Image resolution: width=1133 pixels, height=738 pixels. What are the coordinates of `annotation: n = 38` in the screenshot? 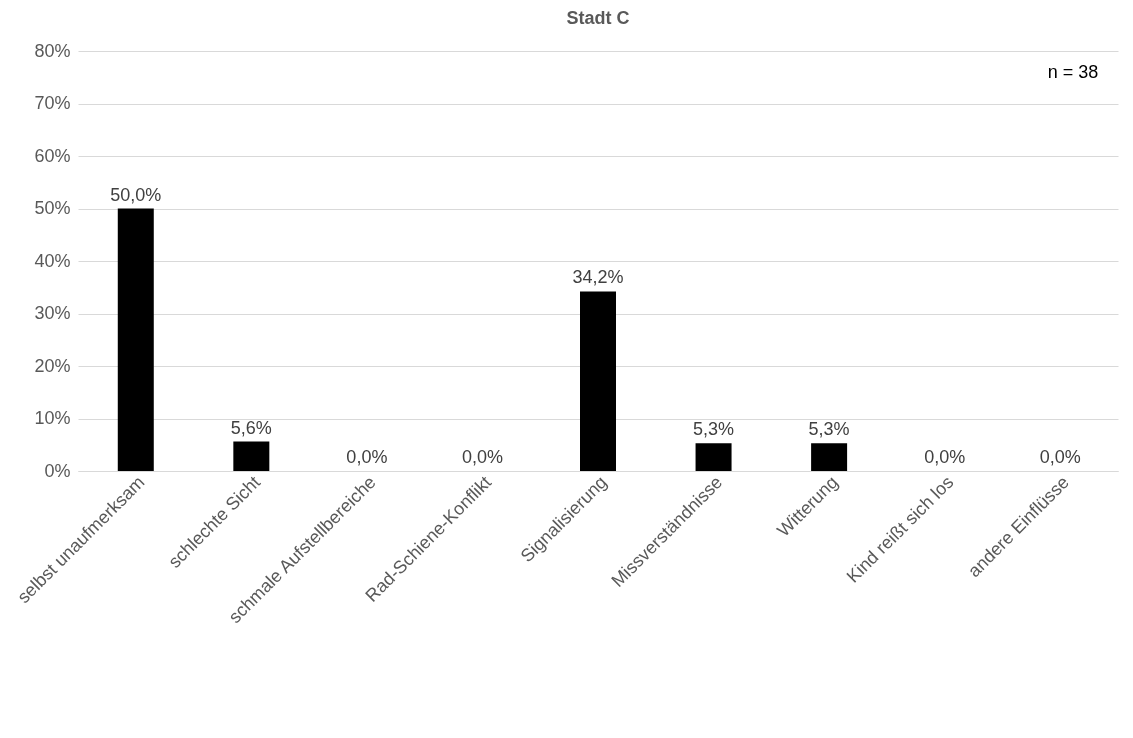 It's located at (1073, 72).